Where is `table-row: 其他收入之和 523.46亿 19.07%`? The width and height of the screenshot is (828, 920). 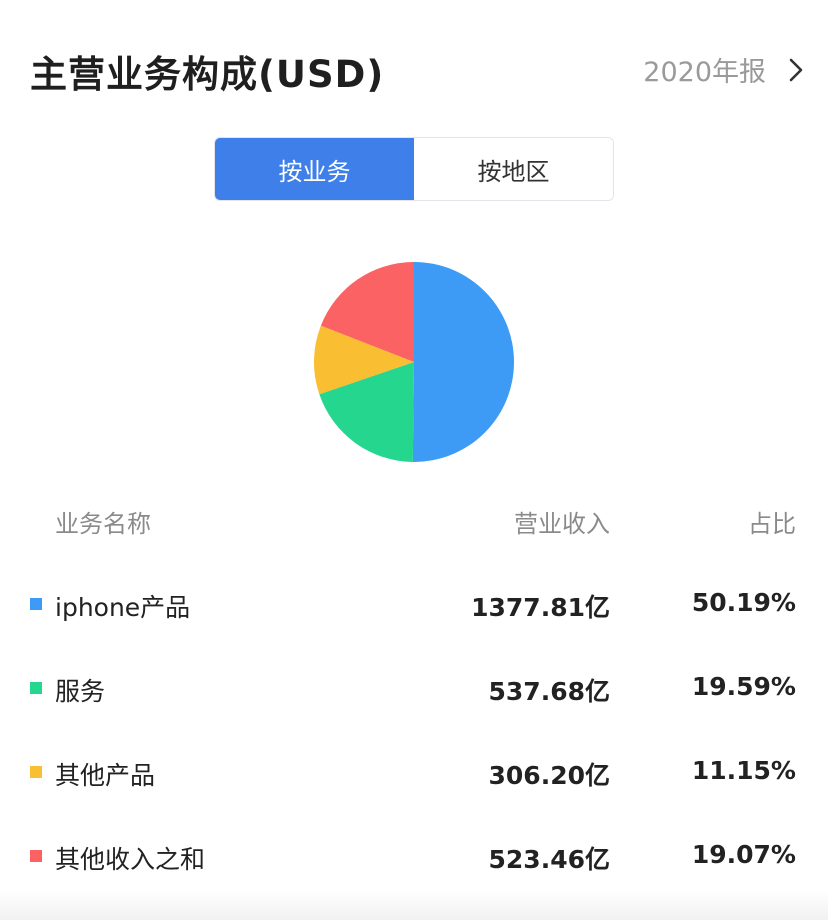
table-row: 其他收入之和 523.46亿 19.07% is located at coordinates (414, 858).